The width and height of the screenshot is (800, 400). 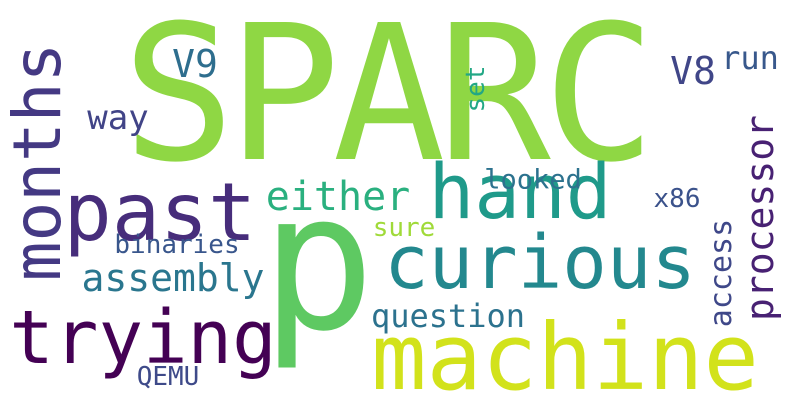 What do you see at coordinates (677, 199) in the screenshot?
I see `word-x86: x86` at bounding box center [677, 199].